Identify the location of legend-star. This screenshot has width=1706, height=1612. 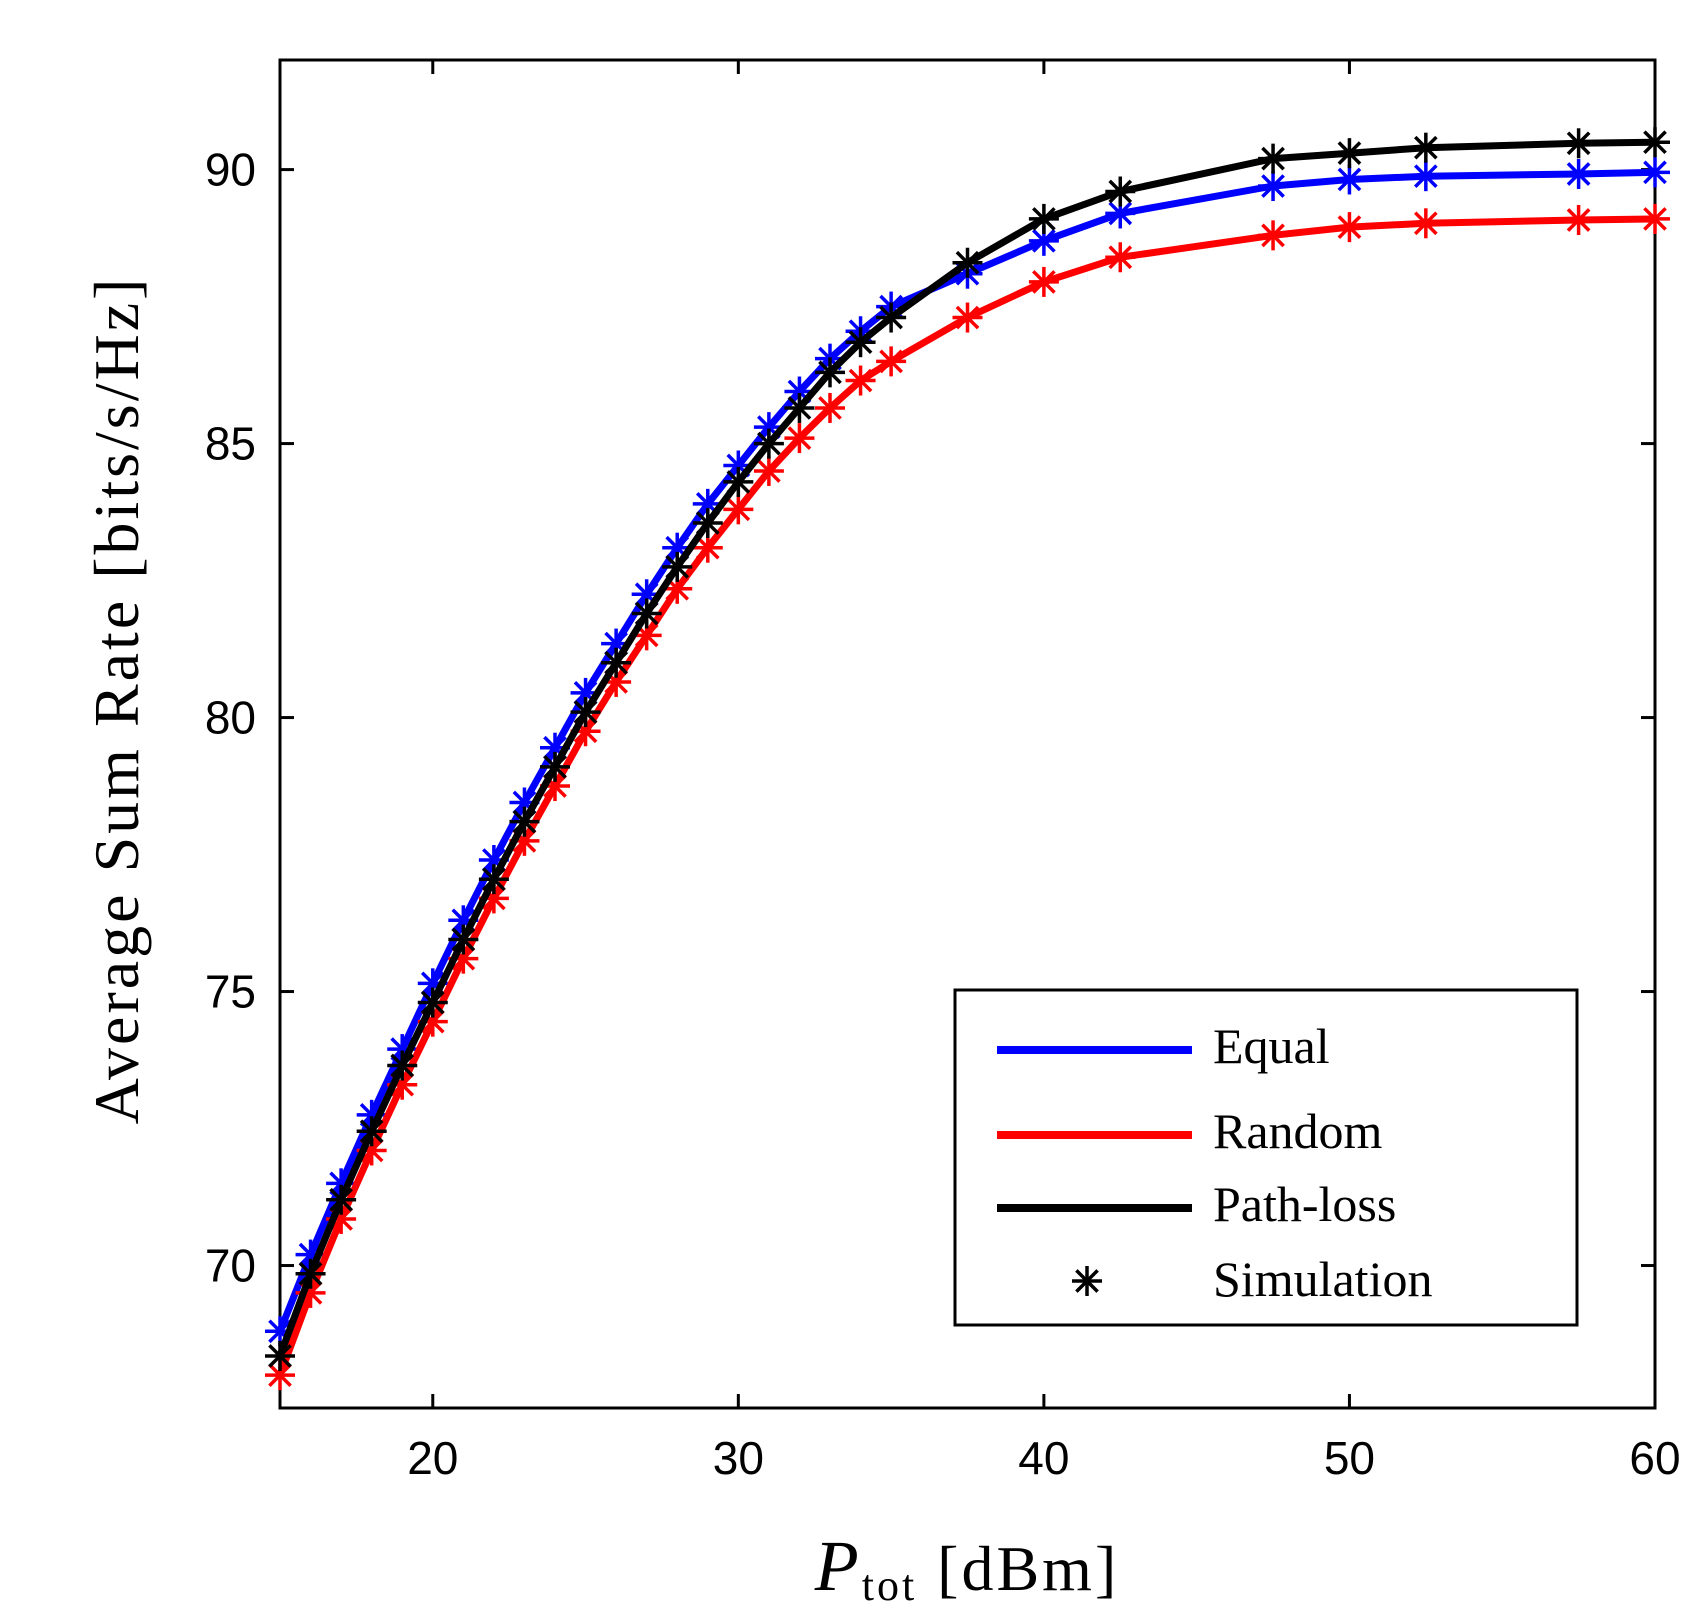
(1087, 1281).